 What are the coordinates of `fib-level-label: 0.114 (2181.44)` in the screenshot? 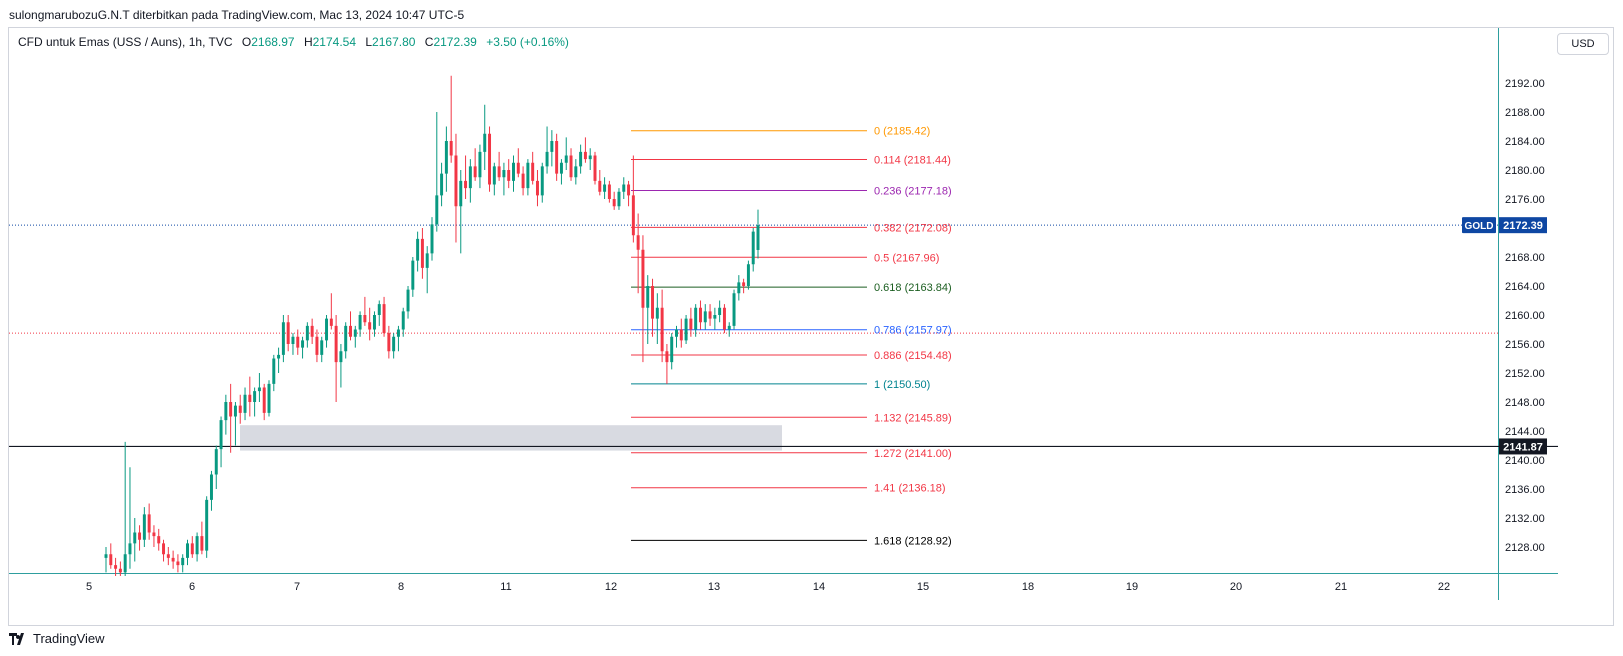 It's located at (912, 161).